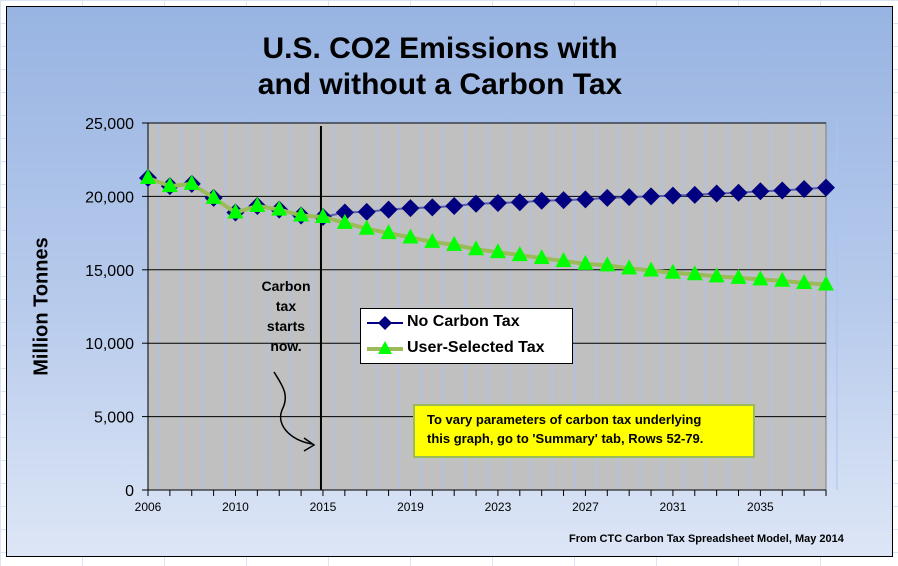 The width and height of the screenshot is (898, 566). I want to click on annotation-line: now., so click(286, 346).